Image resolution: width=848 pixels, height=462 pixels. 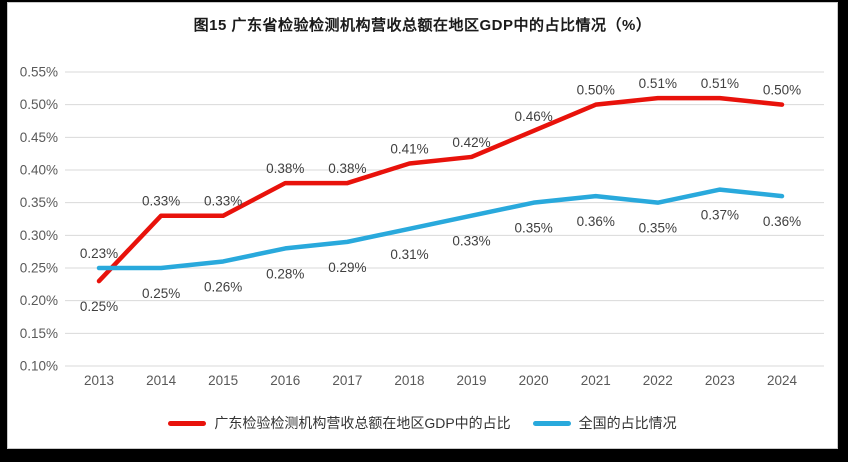 What do you see at coordinates (285, 380) in the screenshot?
I see `svg-text: 2016` at bounding box center [285, 380].